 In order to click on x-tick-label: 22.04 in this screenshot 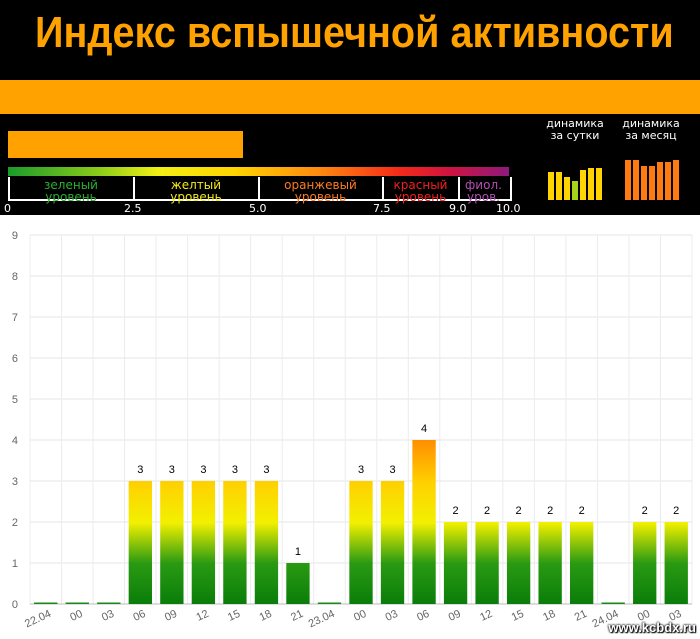, I will do `click(38, 619)`.